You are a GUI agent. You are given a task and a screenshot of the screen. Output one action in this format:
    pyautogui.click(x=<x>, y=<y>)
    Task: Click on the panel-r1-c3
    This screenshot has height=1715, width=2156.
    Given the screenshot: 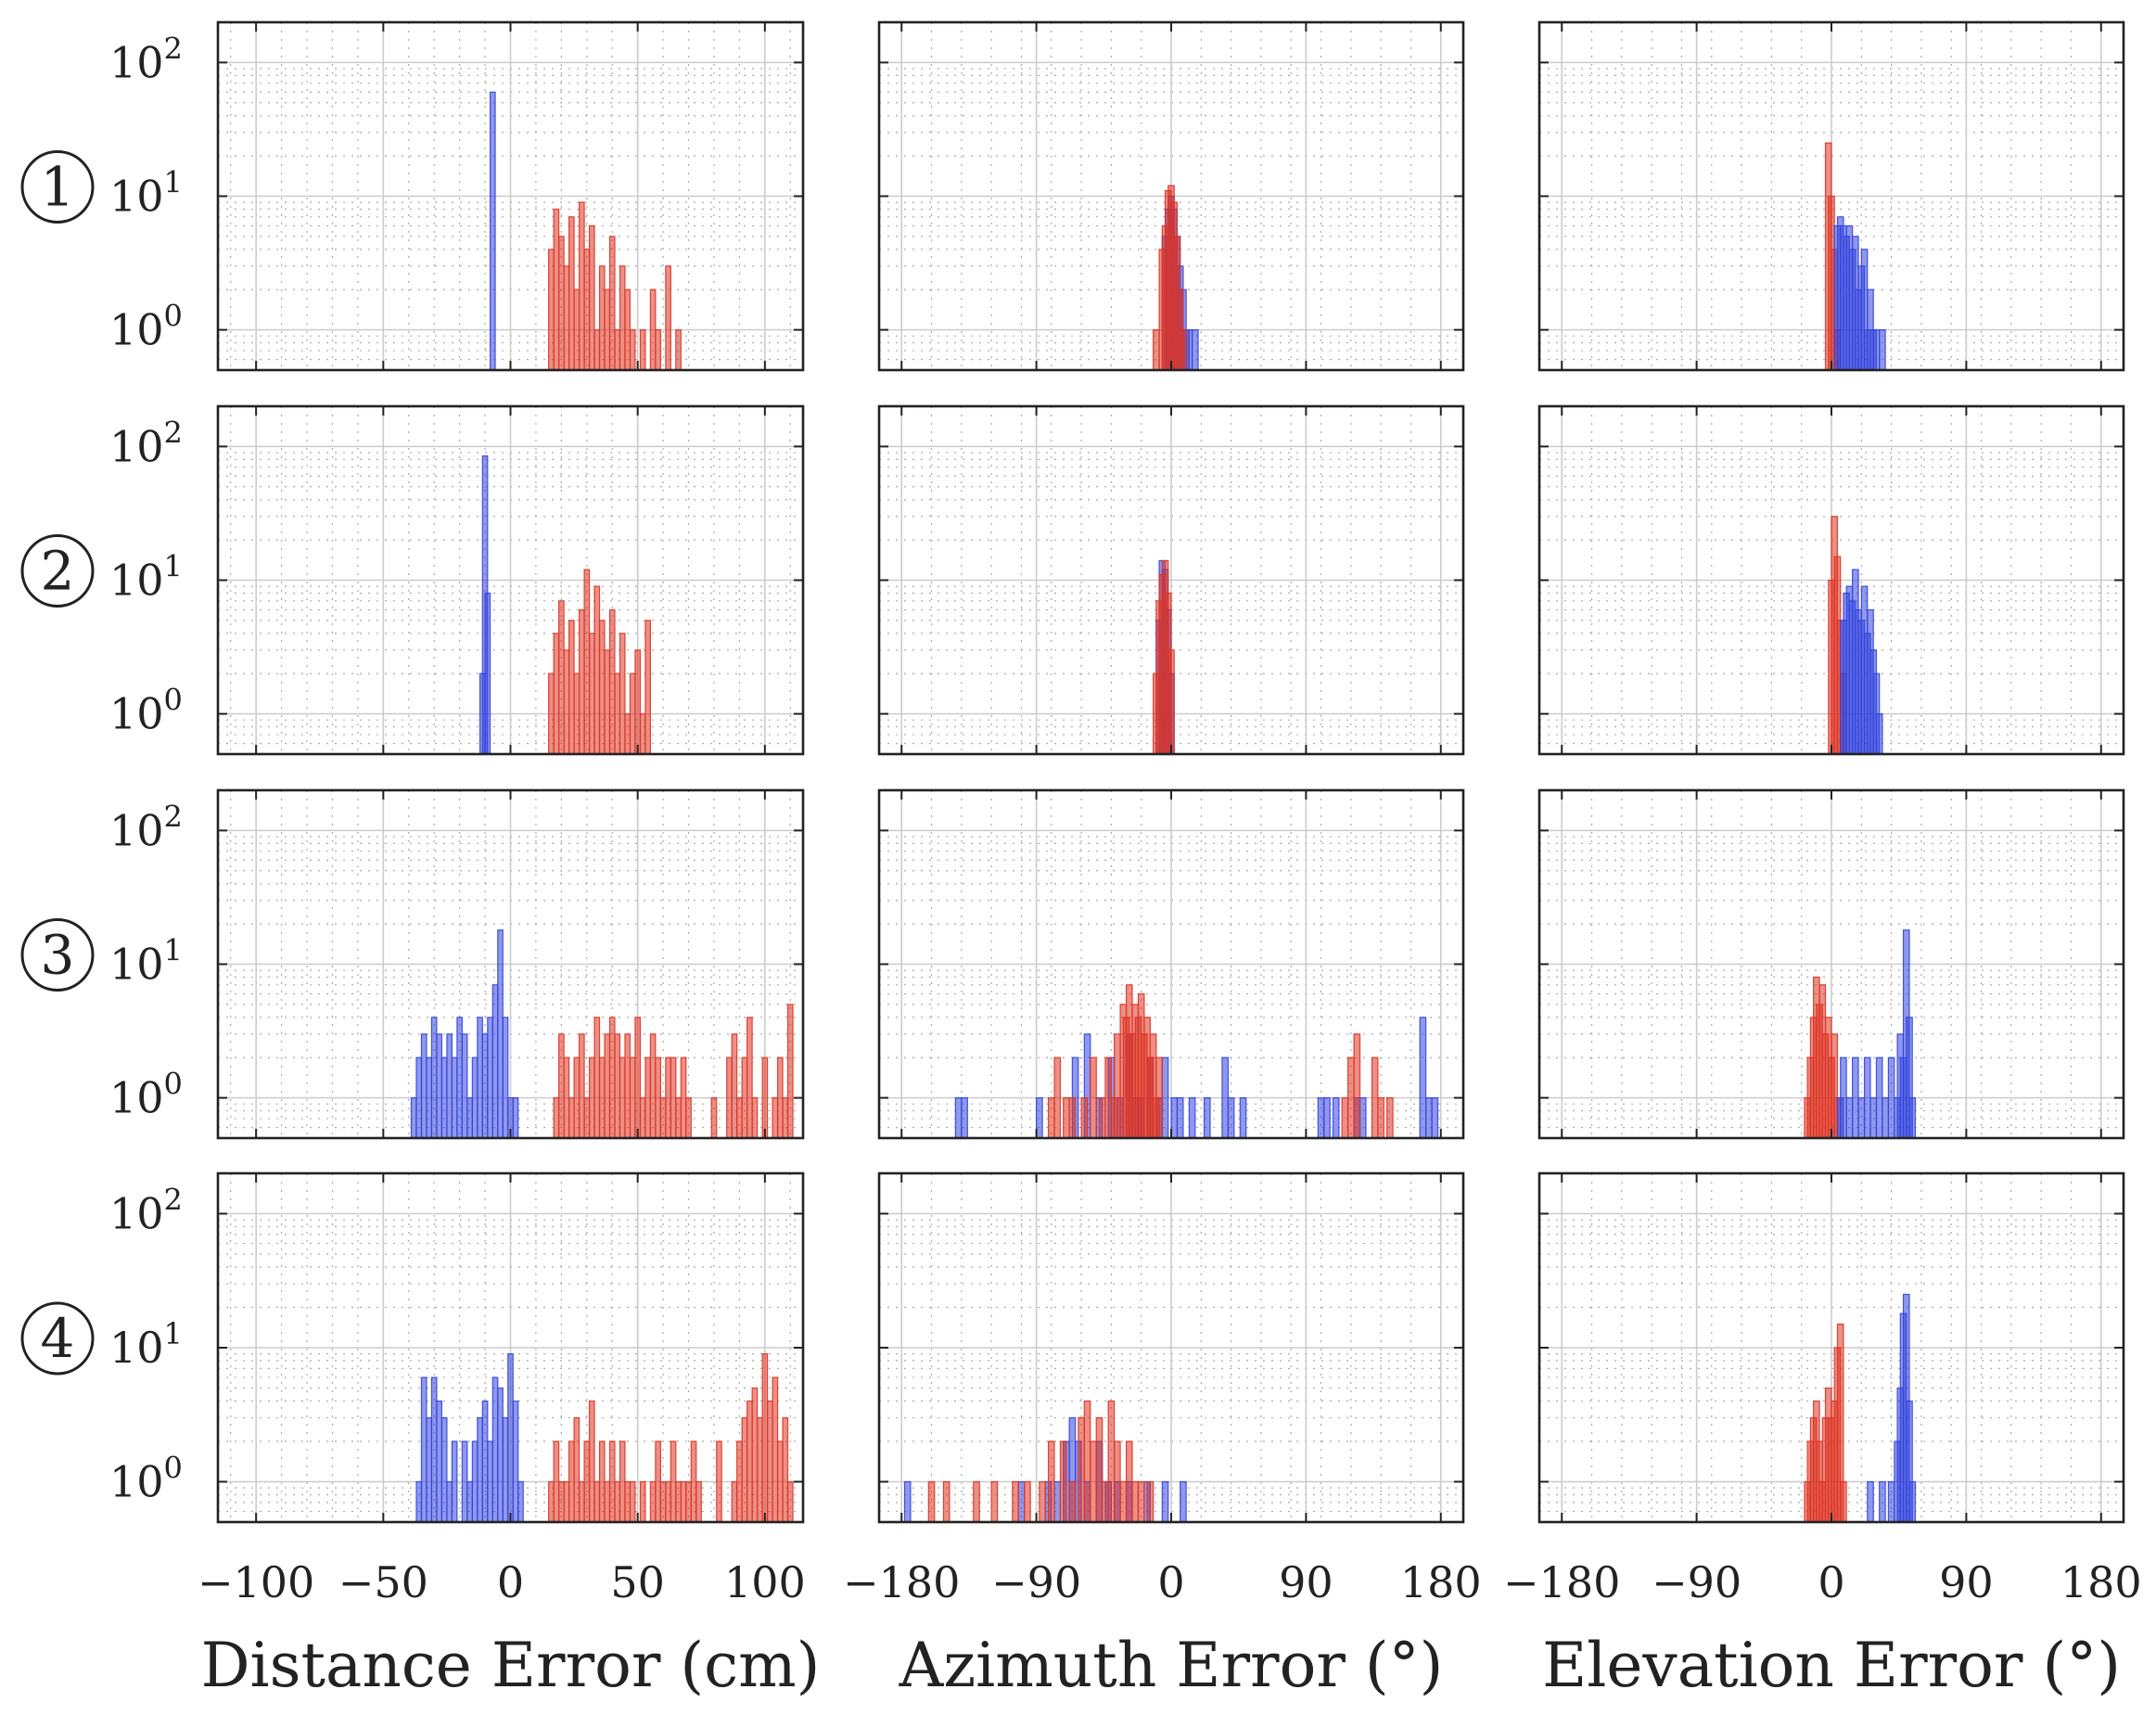 What is the action you would take?
    pyautogui.click(x=1831, y=196)
    